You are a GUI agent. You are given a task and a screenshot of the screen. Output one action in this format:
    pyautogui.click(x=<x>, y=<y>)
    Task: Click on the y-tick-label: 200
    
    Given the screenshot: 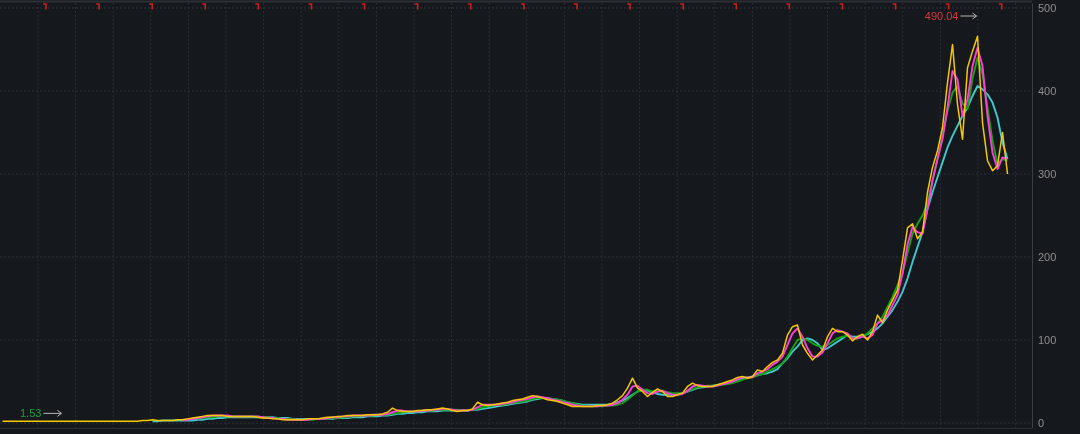 What is the action you would take?
    pyautogui.click(x=1047, y=257)
    